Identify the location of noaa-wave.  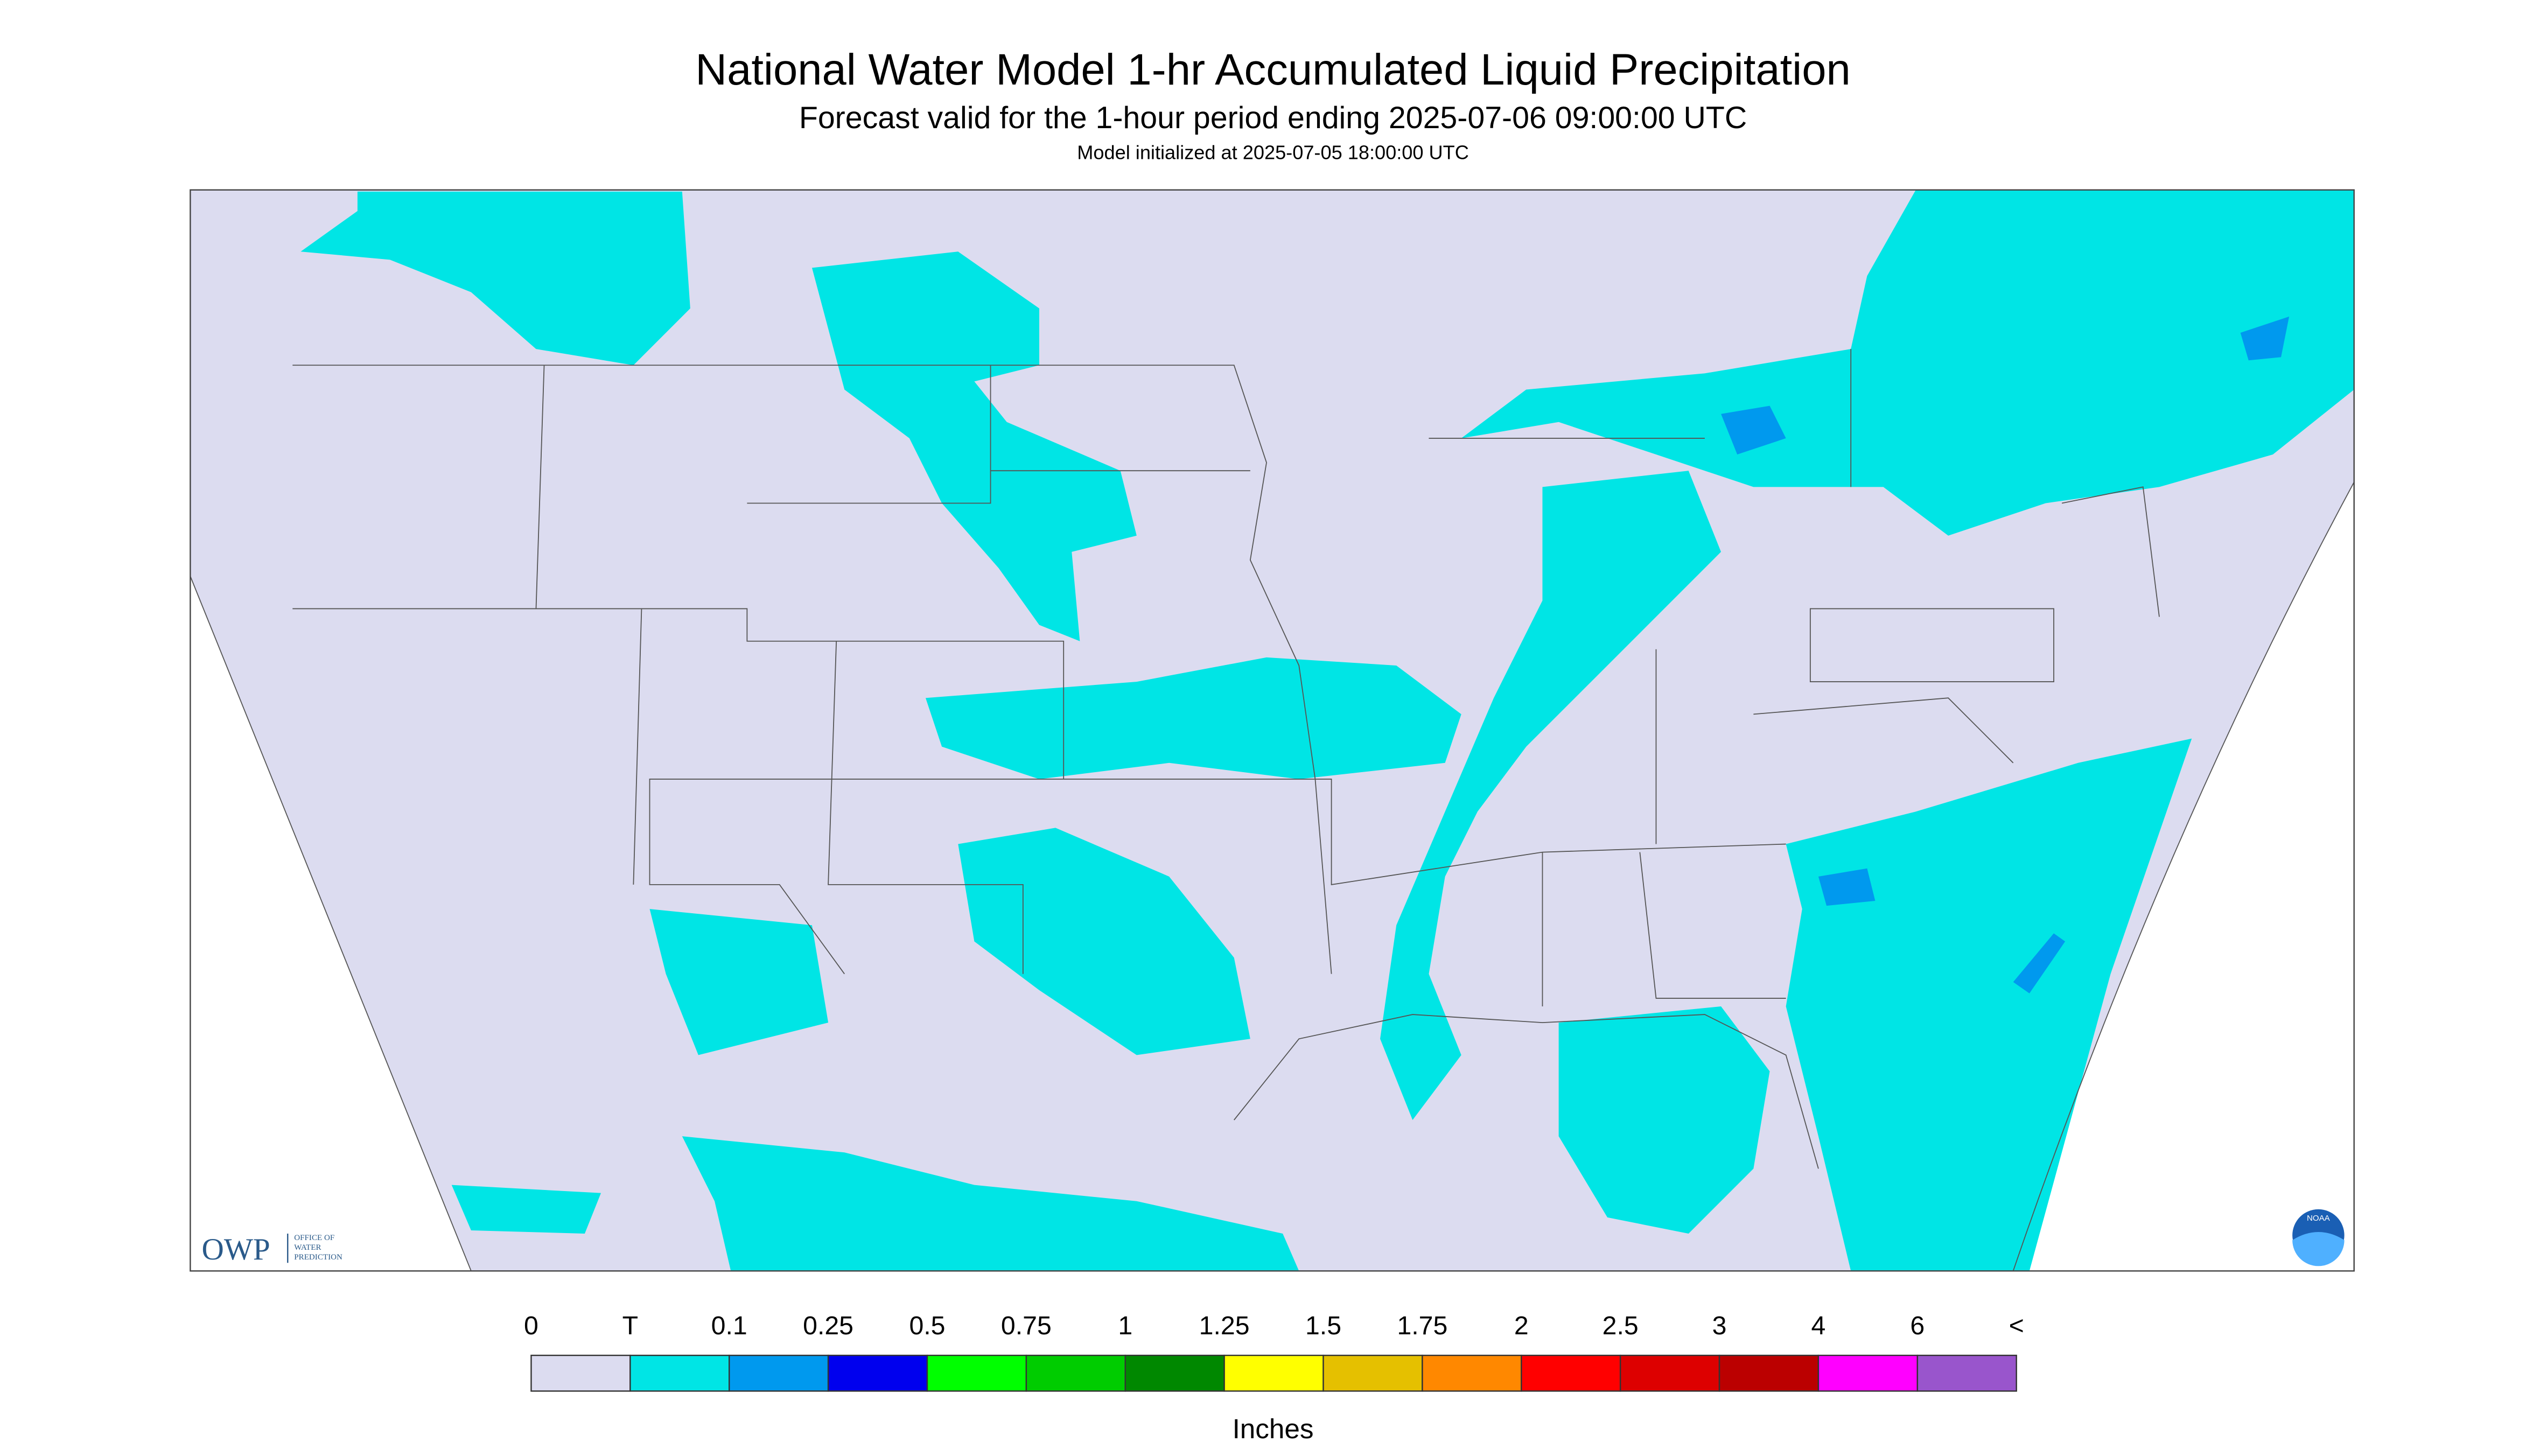
(2318, 1249).